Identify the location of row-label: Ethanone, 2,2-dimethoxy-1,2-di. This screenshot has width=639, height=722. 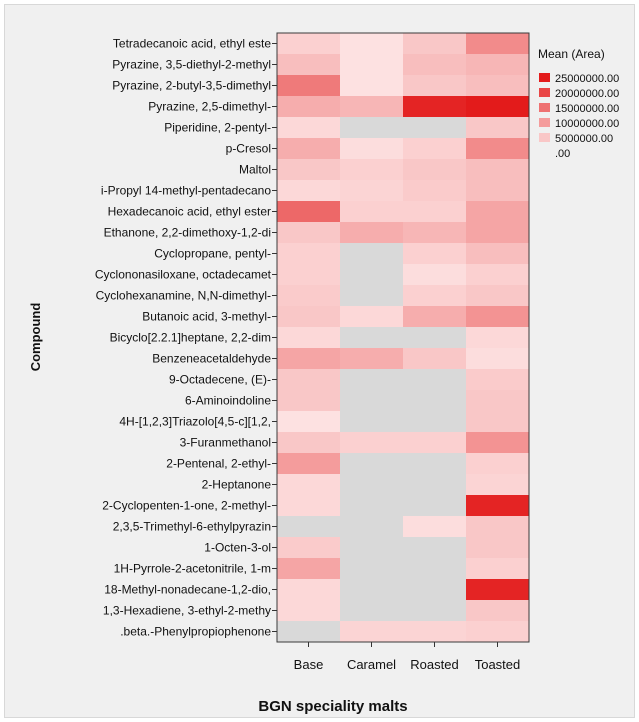
(187, 233).